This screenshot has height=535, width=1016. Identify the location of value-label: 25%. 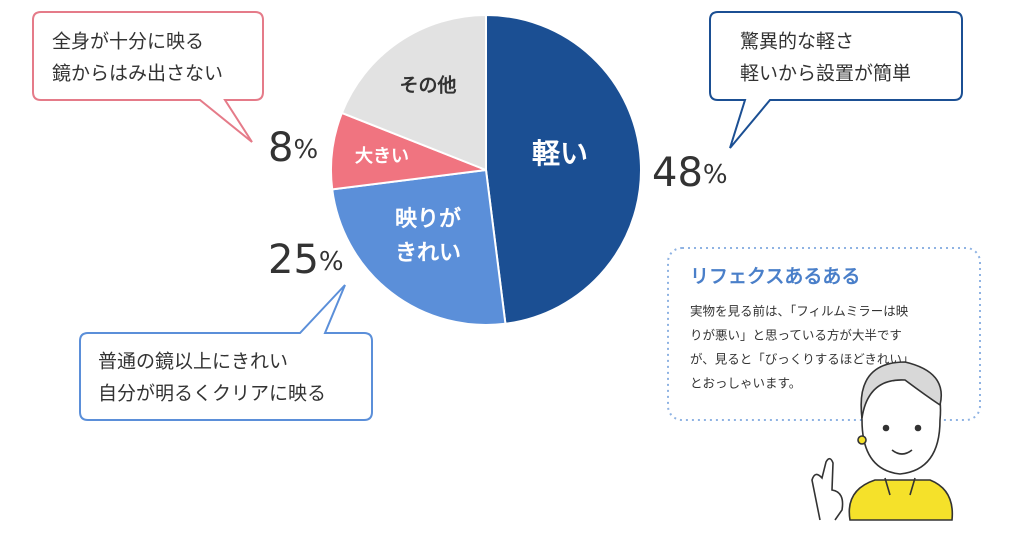
(306, 260).